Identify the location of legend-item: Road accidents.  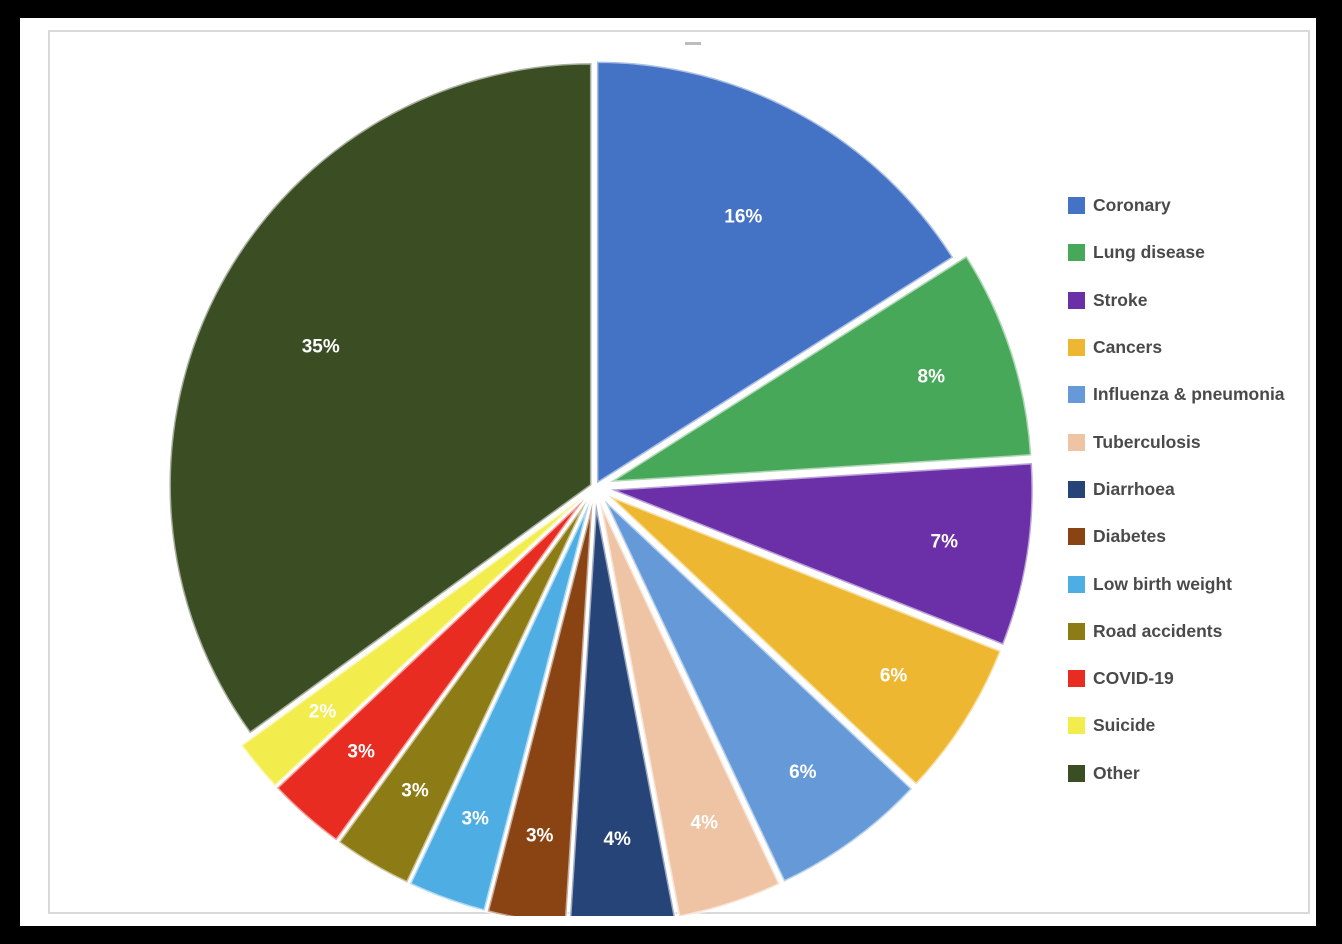
(1203, 631).